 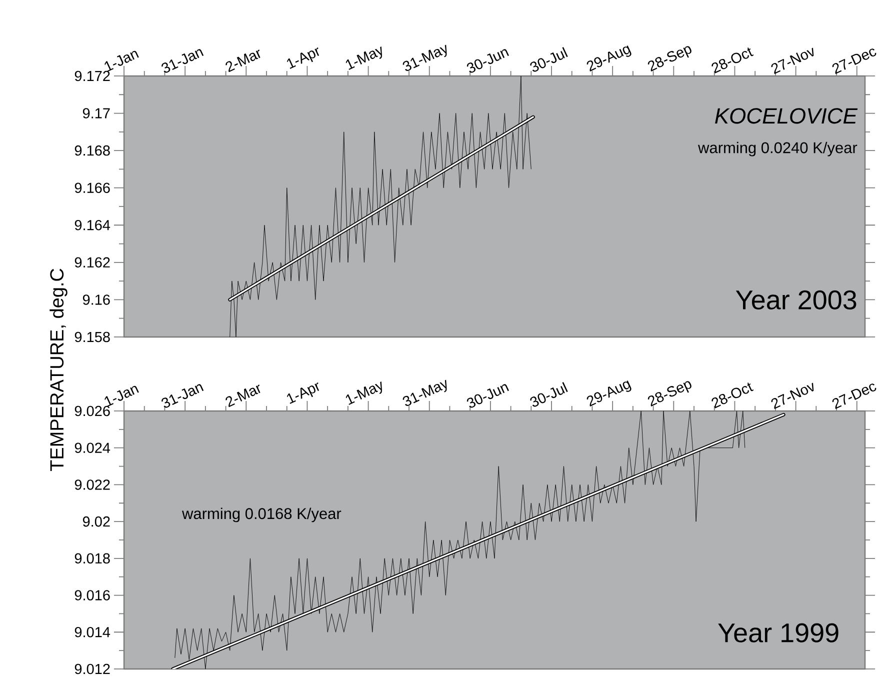 I want to click on y-tick-label: 9.022, so click(x=92, y=485).